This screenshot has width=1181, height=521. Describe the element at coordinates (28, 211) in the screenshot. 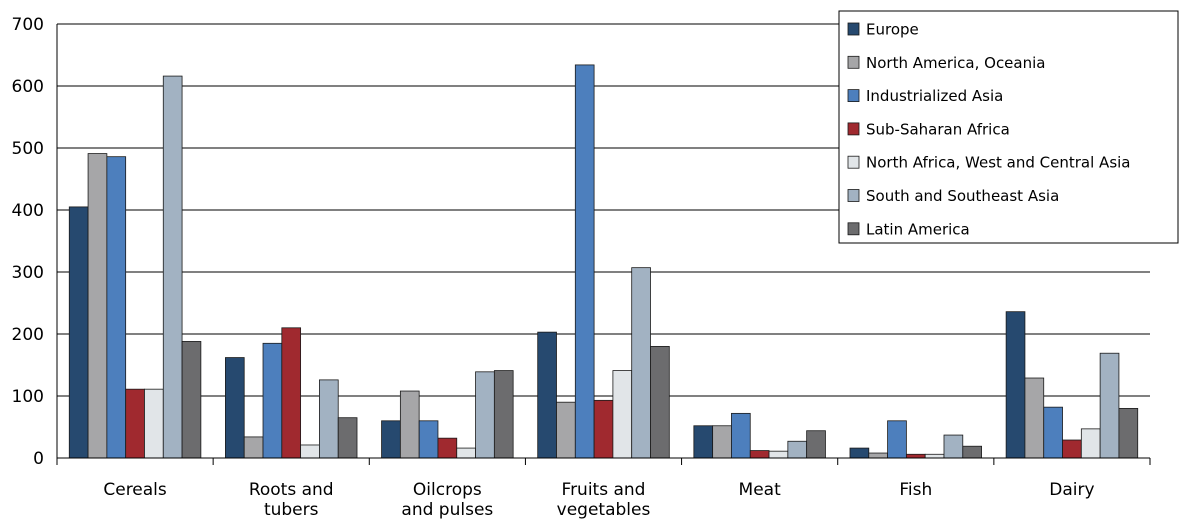

I see `y-tick-label: 400` at that location.